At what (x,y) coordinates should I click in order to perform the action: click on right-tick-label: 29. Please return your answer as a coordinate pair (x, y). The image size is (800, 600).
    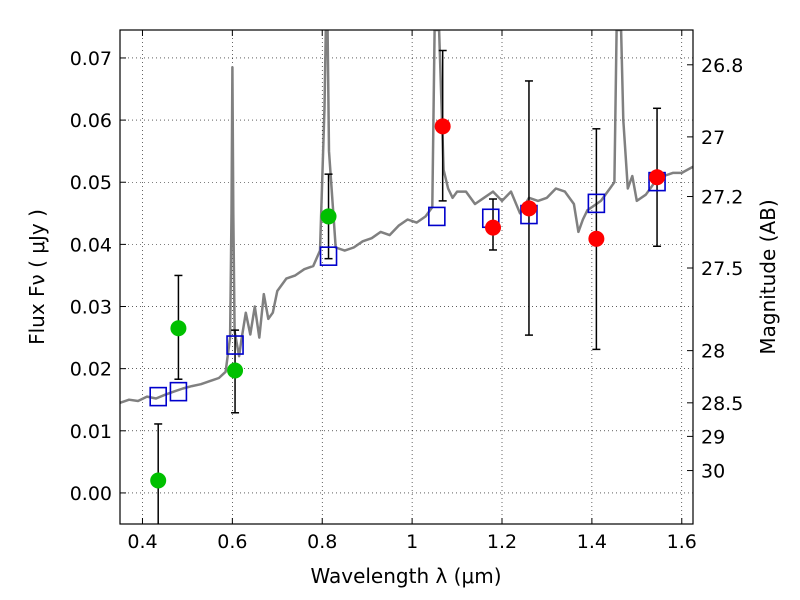
    Looking at the image, I should click on (713, 437).